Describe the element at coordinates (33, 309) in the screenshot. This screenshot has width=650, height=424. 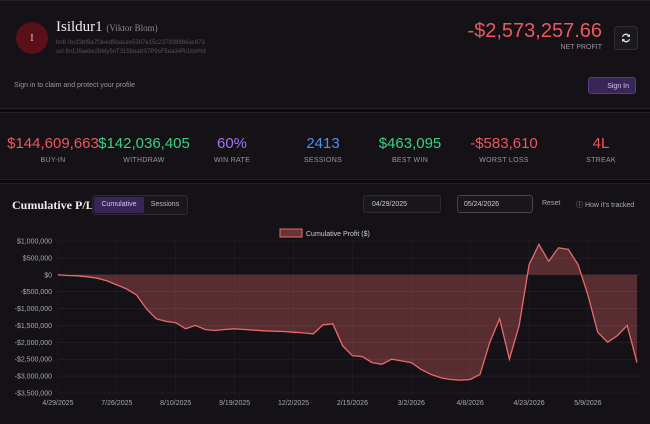
I see `y-tick-label: -$1,000,000` at that location.